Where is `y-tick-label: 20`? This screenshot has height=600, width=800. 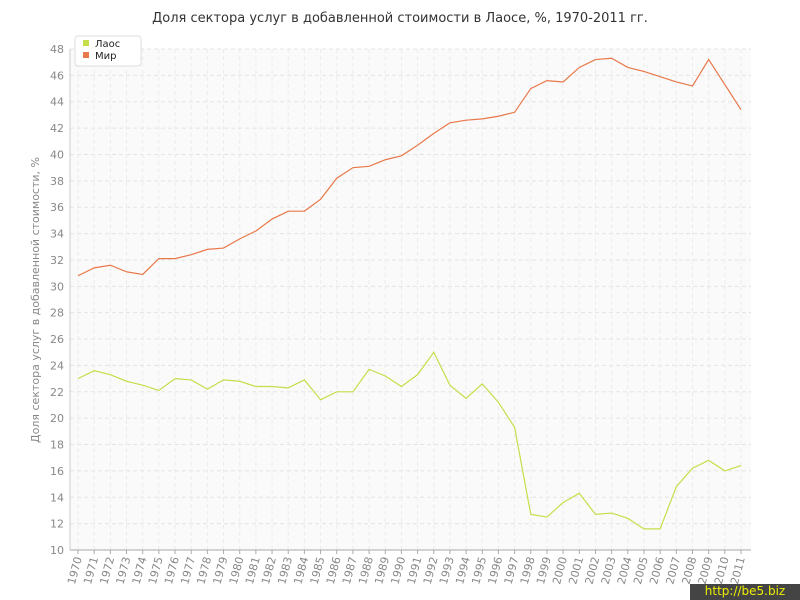 y-tick-label: 20 is located at coordinates (57, 418).